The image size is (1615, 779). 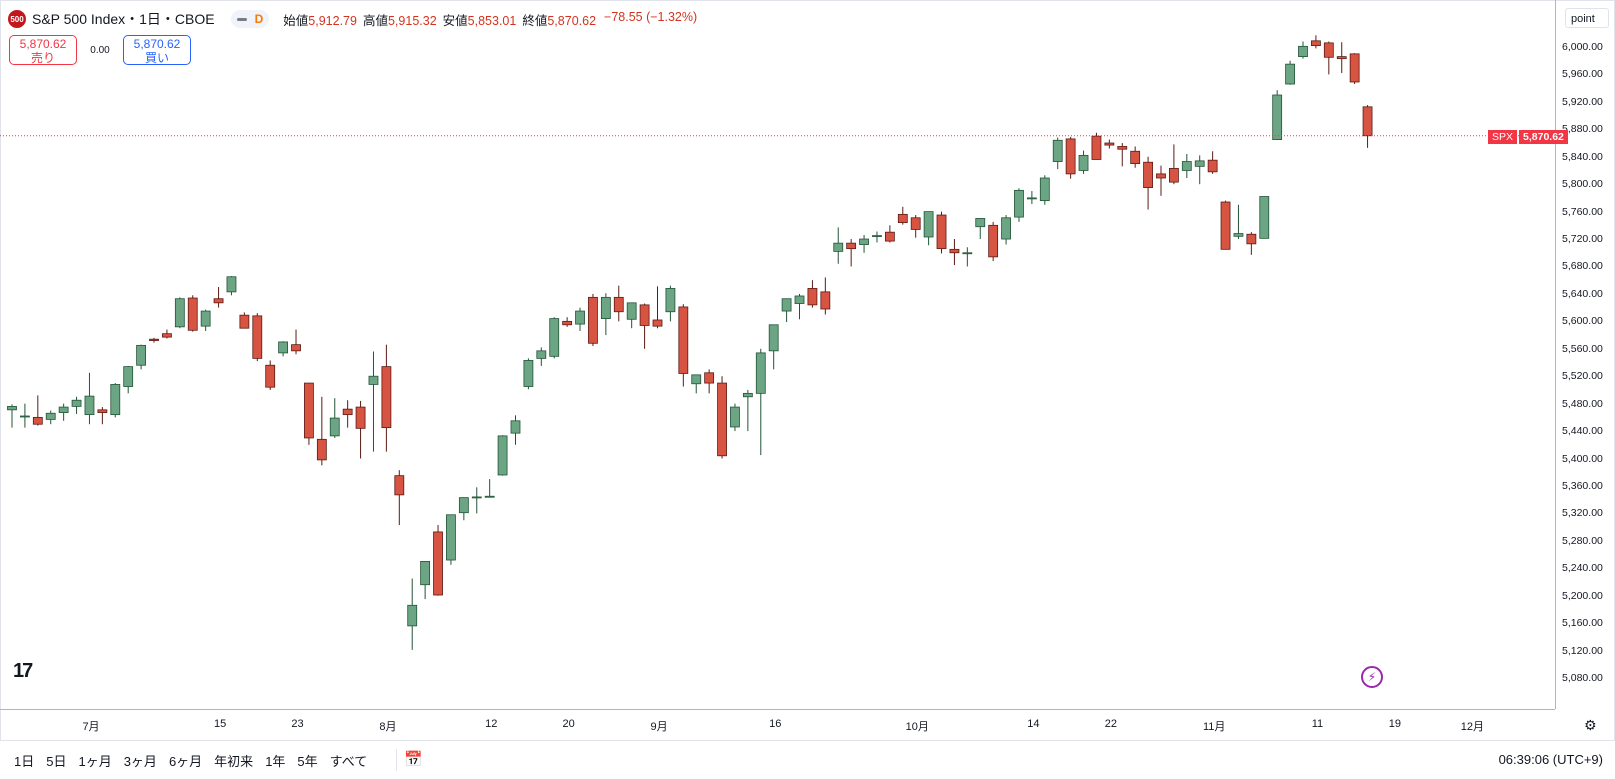 What do you see at coordinates (56, 761) in the screenshot?
I see `range-5d: 5日` at bounding box center [56, 761].